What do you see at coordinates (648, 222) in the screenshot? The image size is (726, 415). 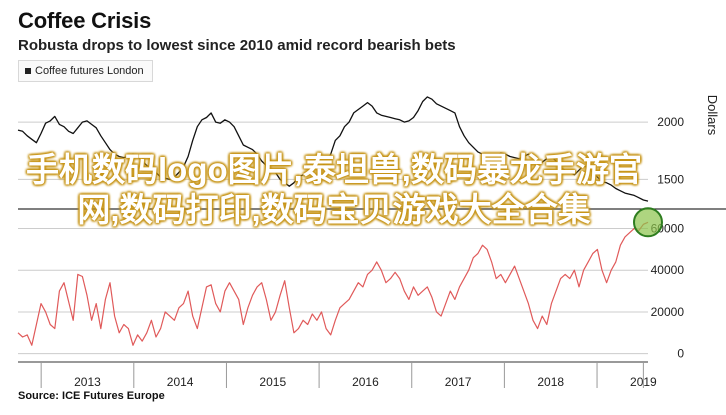 I see `latest-value-highlight` at bounding box center [648, 222].